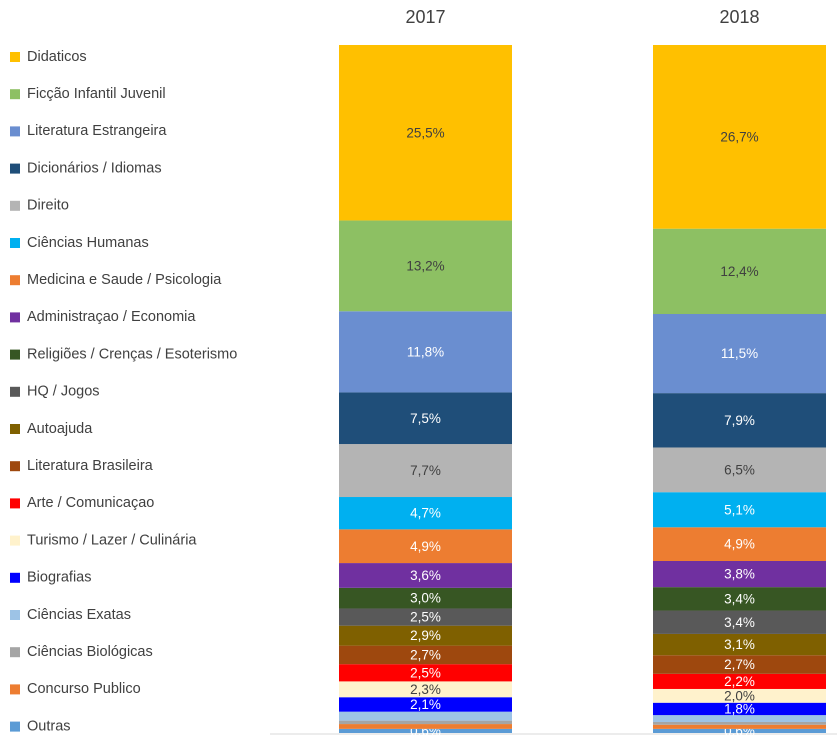 The width and height of the screenshot is (837, 737). I want to click on legend-label: Literatura Brasileira, so click(90, 466).